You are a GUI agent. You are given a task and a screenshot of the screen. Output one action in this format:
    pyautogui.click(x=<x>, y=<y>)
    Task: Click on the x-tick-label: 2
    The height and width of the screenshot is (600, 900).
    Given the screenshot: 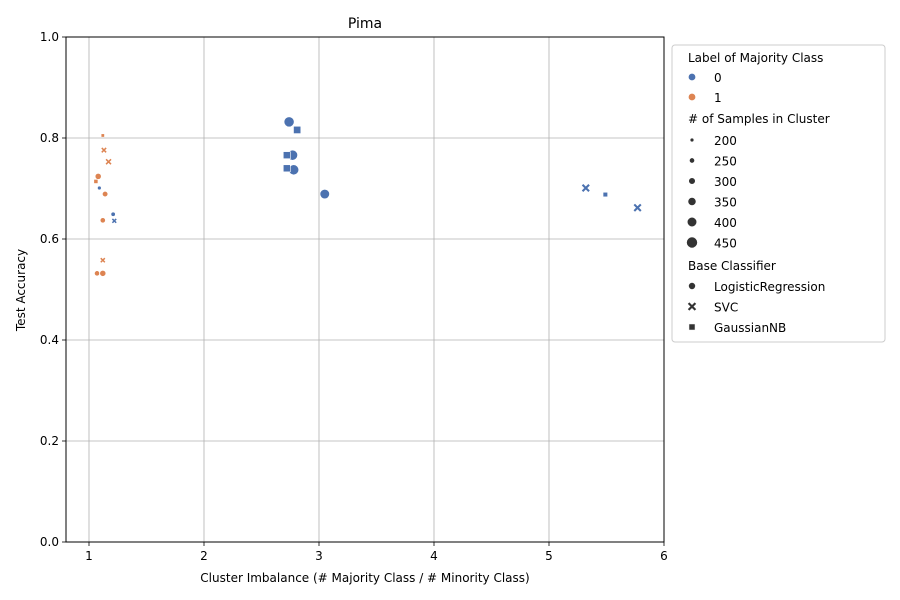 What is the action you would take?
    pyautogui.click(x=204, y=556)
    